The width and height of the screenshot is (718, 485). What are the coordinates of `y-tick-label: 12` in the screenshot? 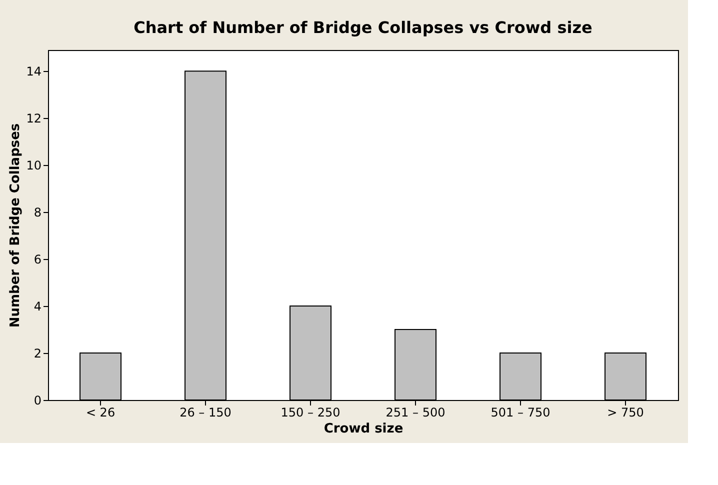 It's located at (34, 119).